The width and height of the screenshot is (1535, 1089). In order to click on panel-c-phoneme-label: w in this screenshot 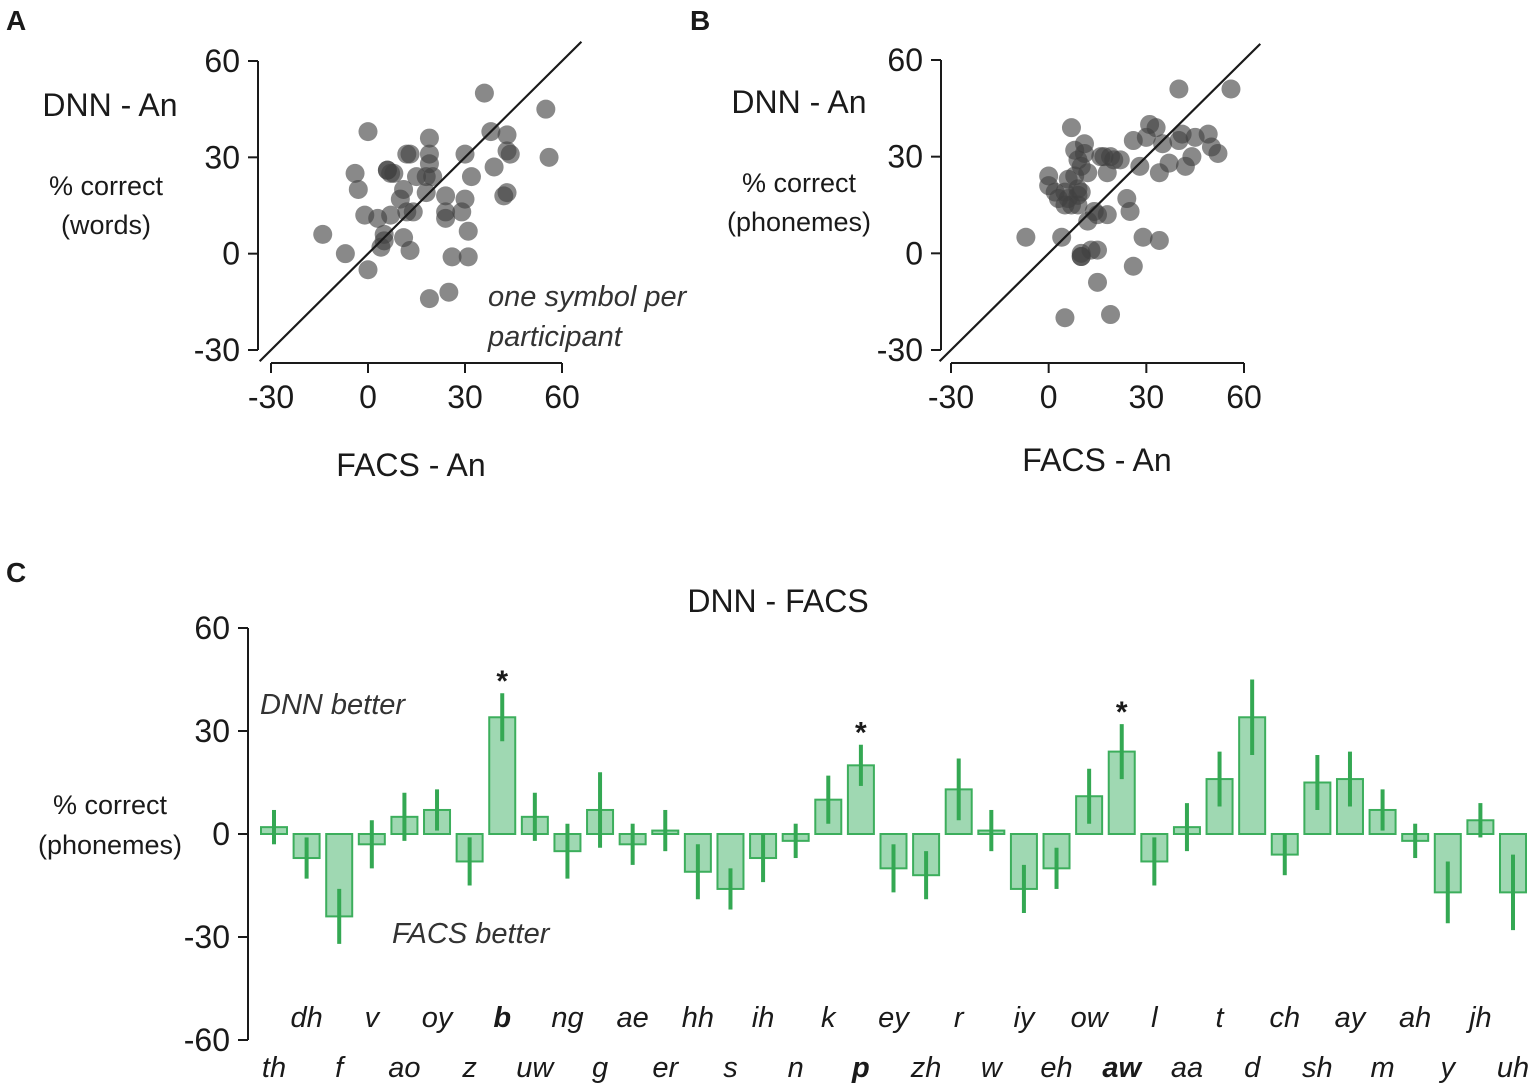, I will do `click(992, 1068)`.